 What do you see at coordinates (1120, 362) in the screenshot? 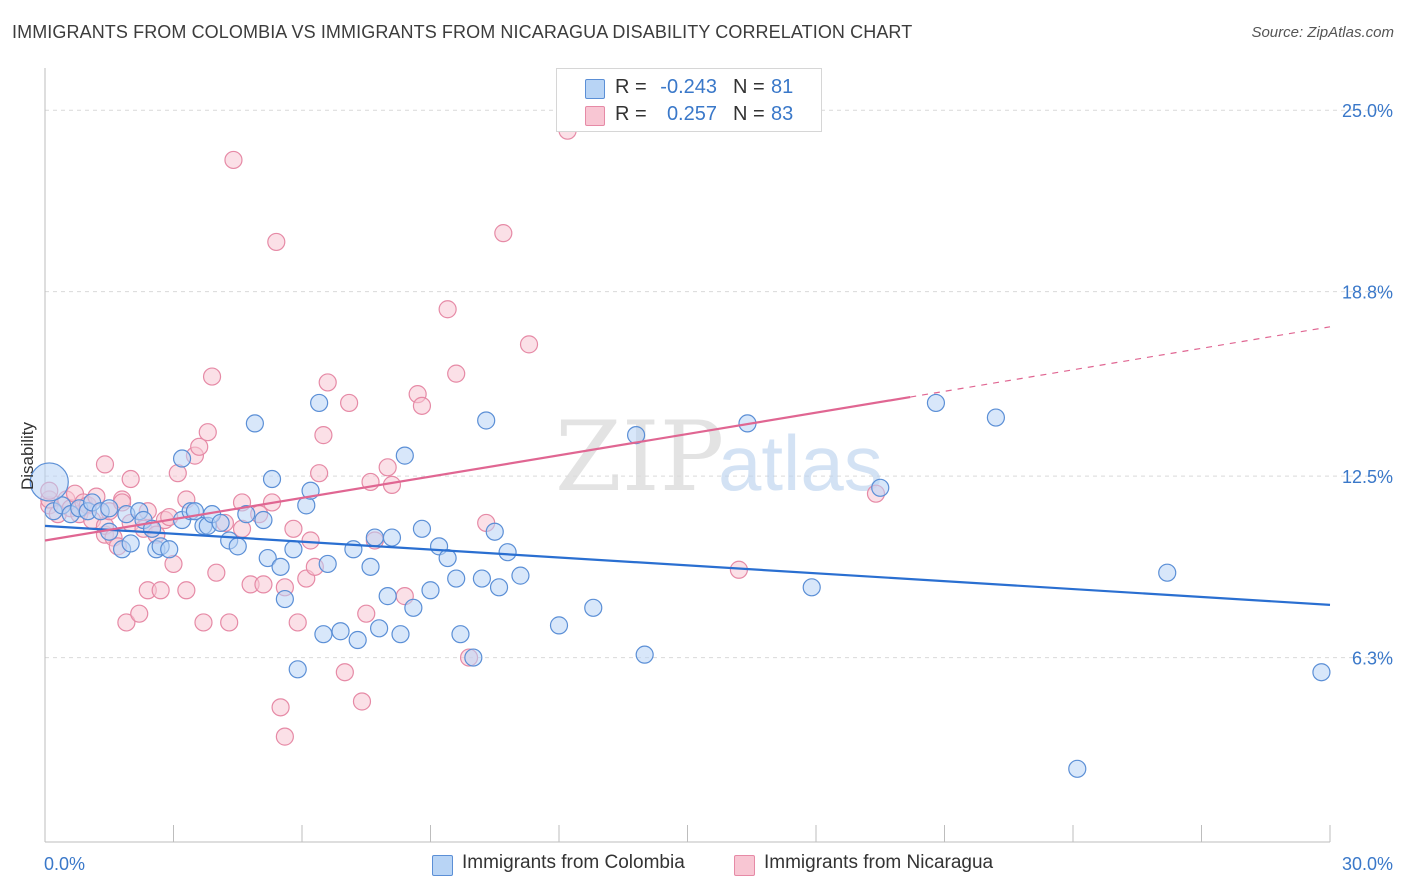
I see `nicaragua-trend-extension` at bounding box center [1120, 362].